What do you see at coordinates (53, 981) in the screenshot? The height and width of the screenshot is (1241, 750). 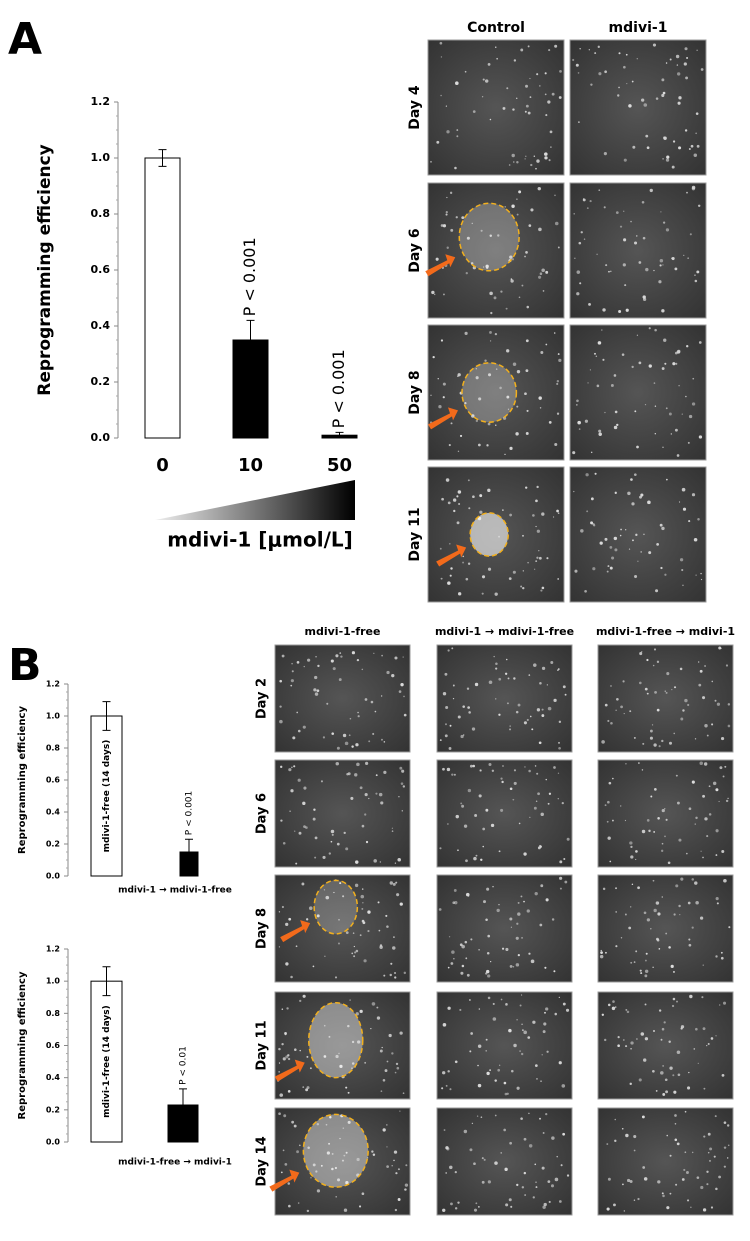 I see `y-tick-label: 1.0` at bounding box center [53, 981].